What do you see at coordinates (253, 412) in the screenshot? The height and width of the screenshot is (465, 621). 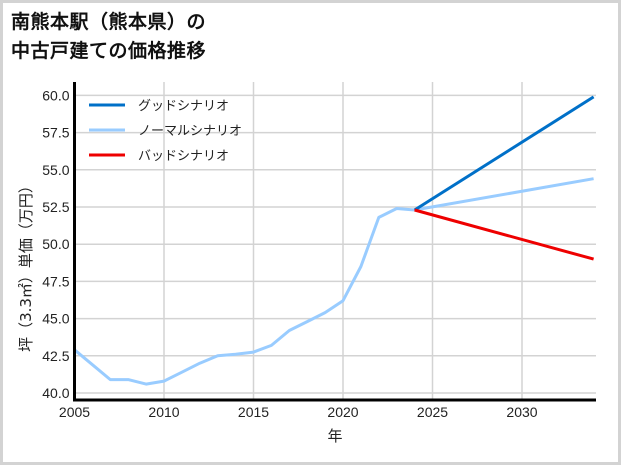 I see `x-tick-label: 2015` at bounding box center [253, 412].